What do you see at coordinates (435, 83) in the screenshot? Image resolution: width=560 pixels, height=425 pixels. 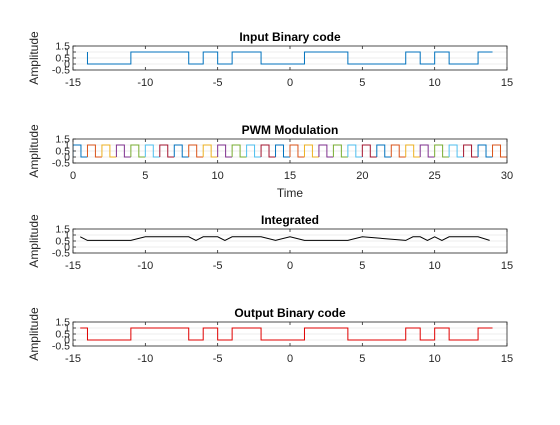 I see `subplot-1-xtick-label: 10` at bounding box center [435, 83].